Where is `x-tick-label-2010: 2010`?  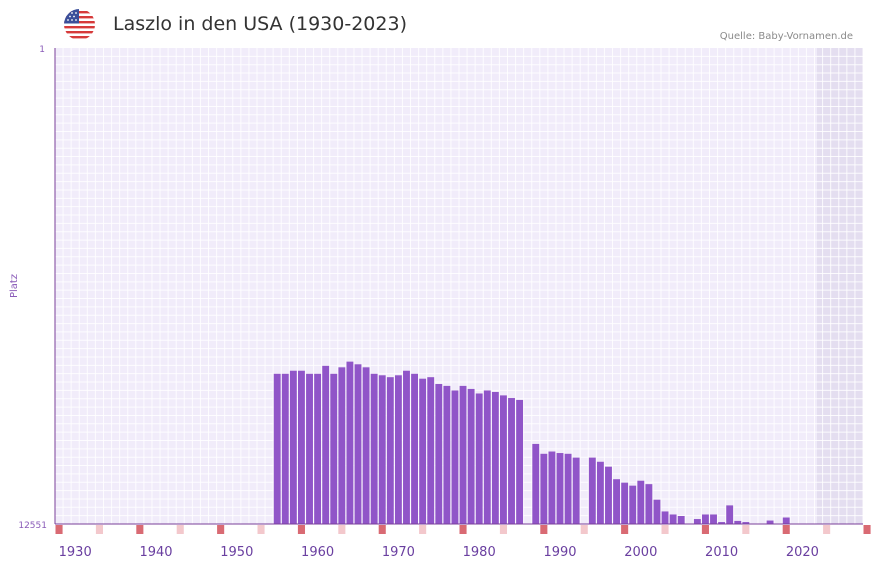
x-tick-label-2010: 2010 is located at coordinates (721, 552).